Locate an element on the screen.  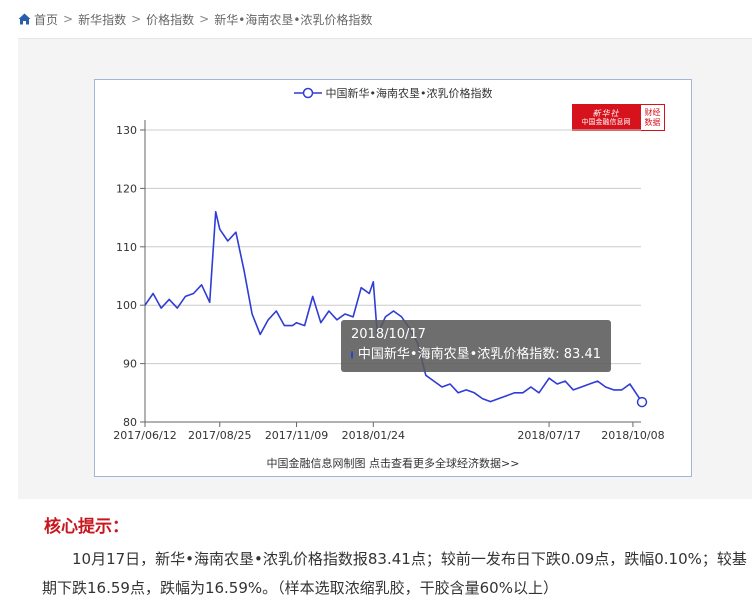
chart-legend: 中国新华•海南农垦•浓乳价格指数 is located at coordinates (393, 93).